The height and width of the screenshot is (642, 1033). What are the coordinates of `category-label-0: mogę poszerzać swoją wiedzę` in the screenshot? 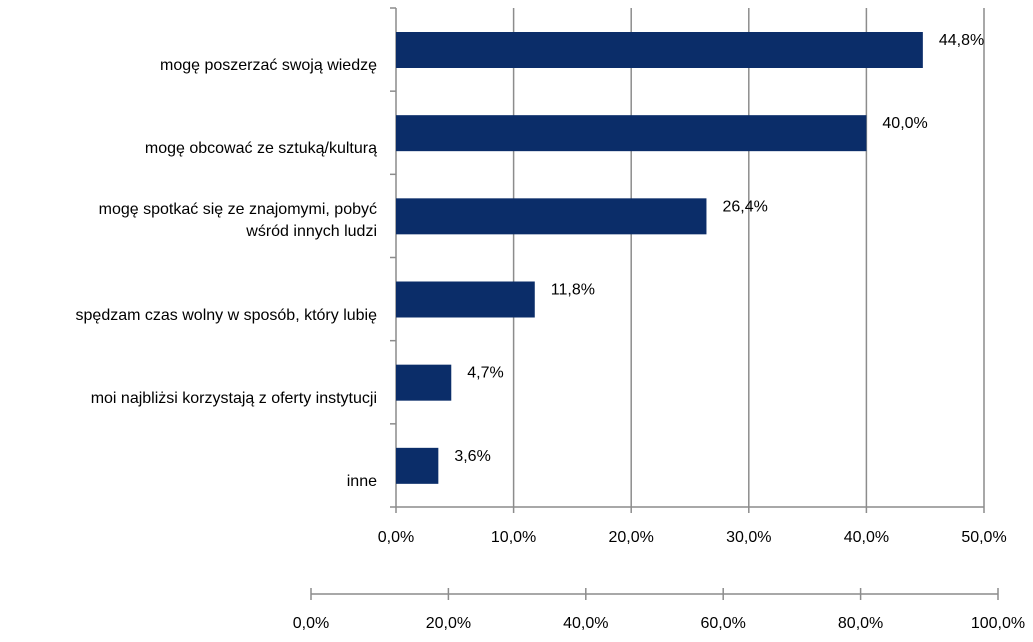 It's located at (268, 66).